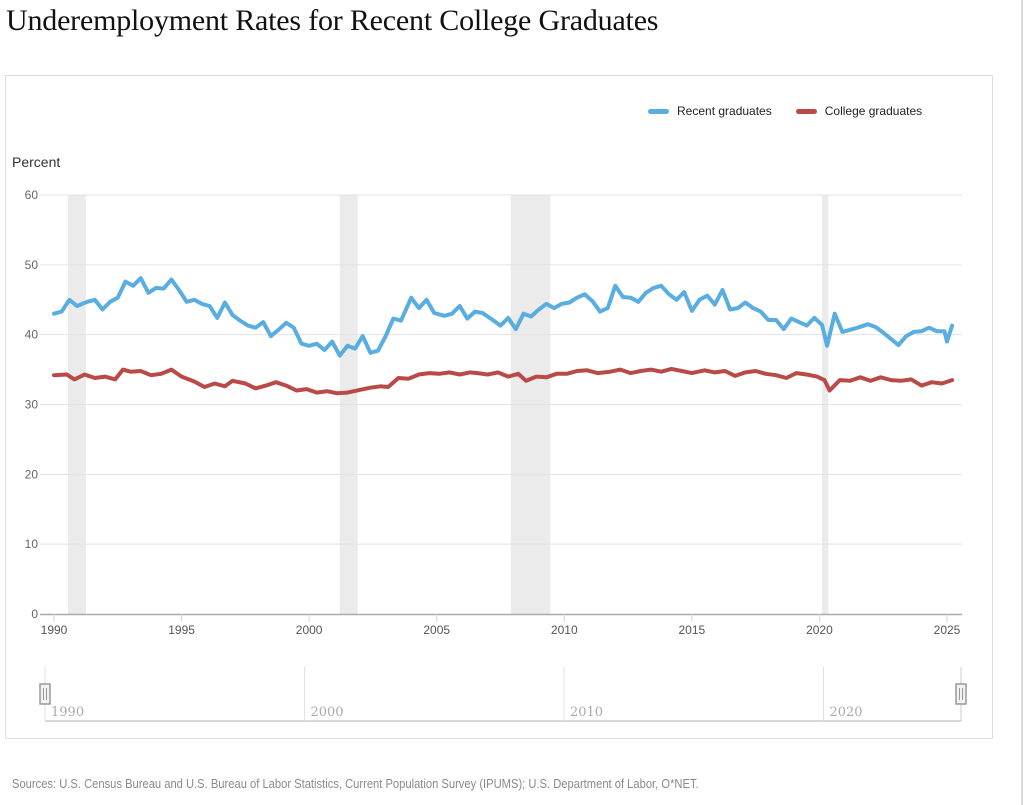 Image resolution: width=1024 pixels, height=805 pixels. Describe the element at coordinates (724, 111) in the screenshot. I see `legend-label: Recent graduates` at that location.